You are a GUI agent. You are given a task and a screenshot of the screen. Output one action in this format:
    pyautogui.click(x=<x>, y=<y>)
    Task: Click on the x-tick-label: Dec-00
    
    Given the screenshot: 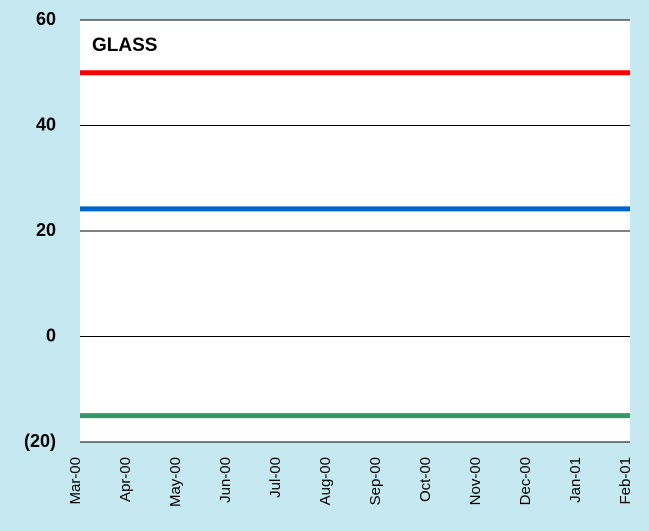 What is the action you would take?
    pyautogui.click(x=525, y=481)
    